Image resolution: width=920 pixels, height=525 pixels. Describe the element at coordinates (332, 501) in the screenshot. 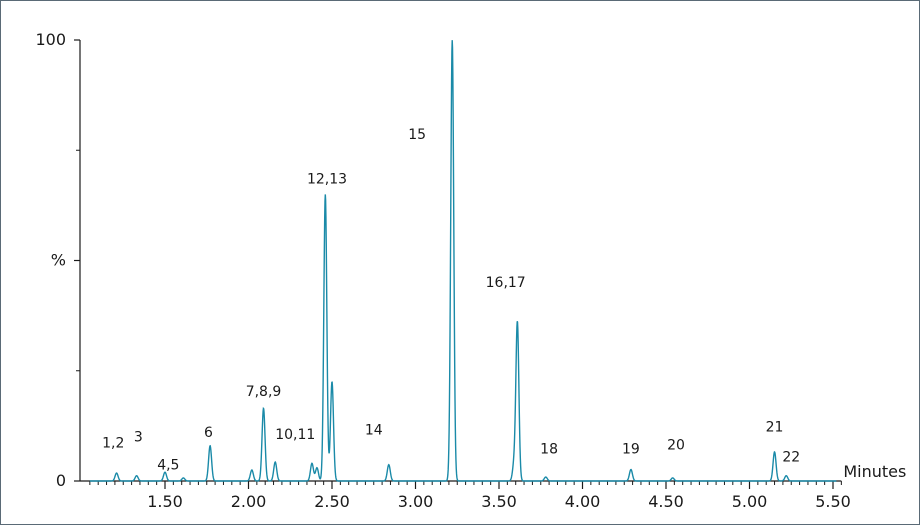

I see `x-tick-label: 2.50` at that location.